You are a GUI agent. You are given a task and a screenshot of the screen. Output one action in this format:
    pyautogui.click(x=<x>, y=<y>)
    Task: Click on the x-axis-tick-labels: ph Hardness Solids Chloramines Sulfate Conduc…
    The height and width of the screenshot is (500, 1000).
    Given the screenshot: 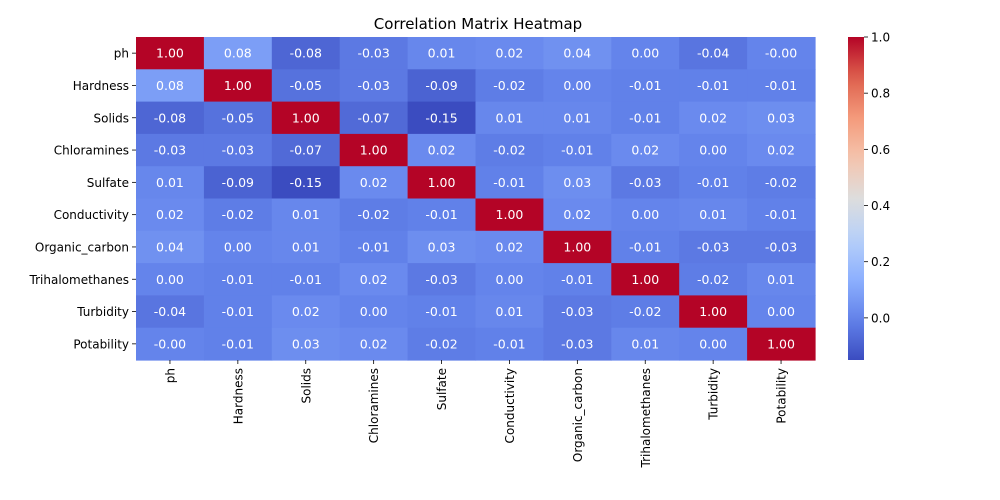 What is the action you would take?
    pyautogui.click(x=476, y=414)
    